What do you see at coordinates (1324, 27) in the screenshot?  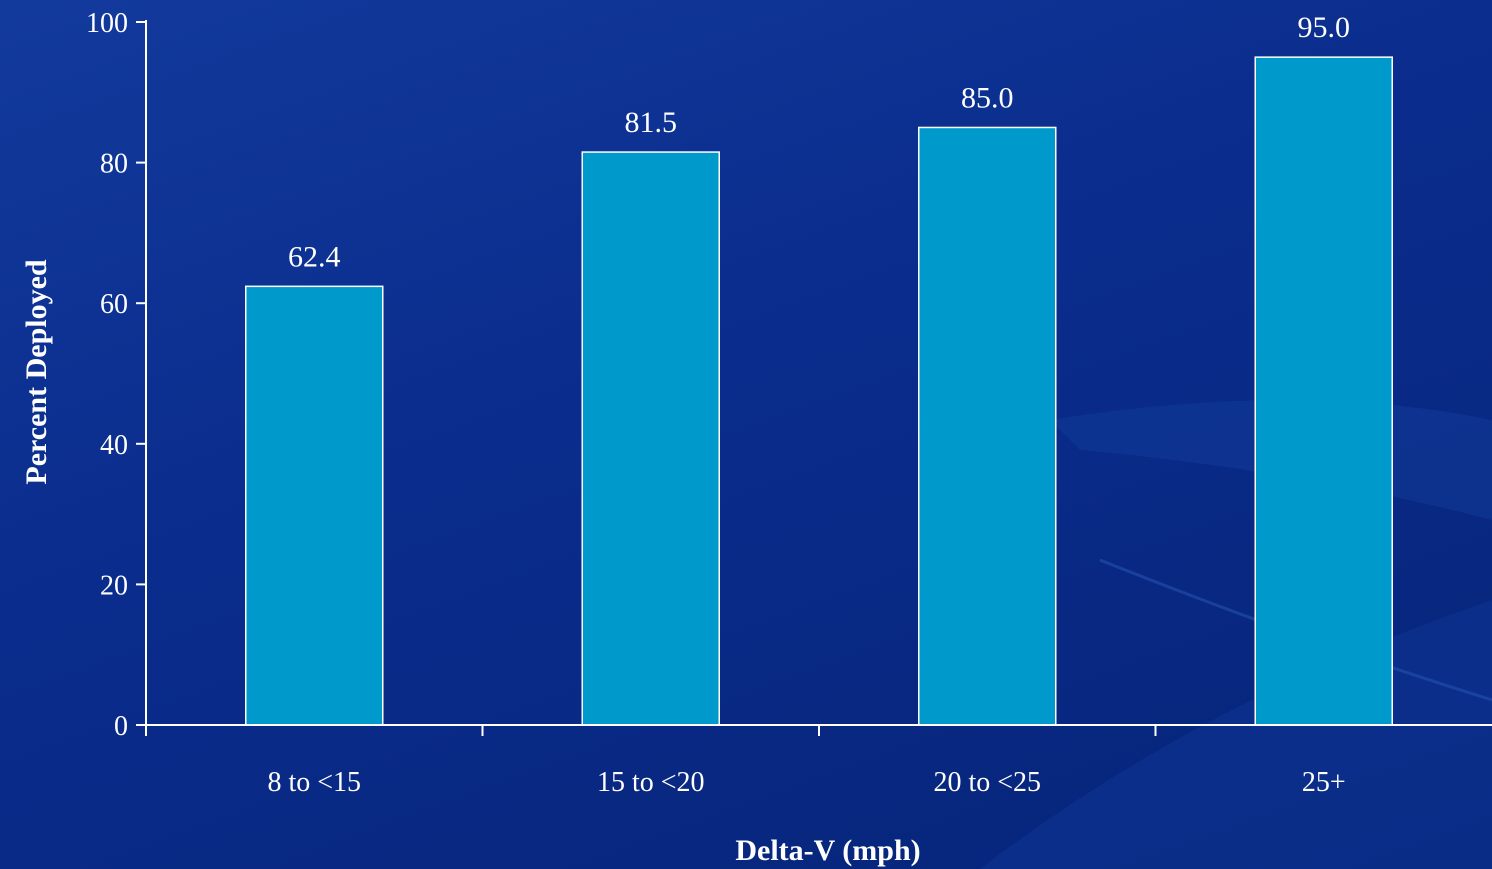 I see `data-label-4: 95.0` at bounding box center [1324, 27].